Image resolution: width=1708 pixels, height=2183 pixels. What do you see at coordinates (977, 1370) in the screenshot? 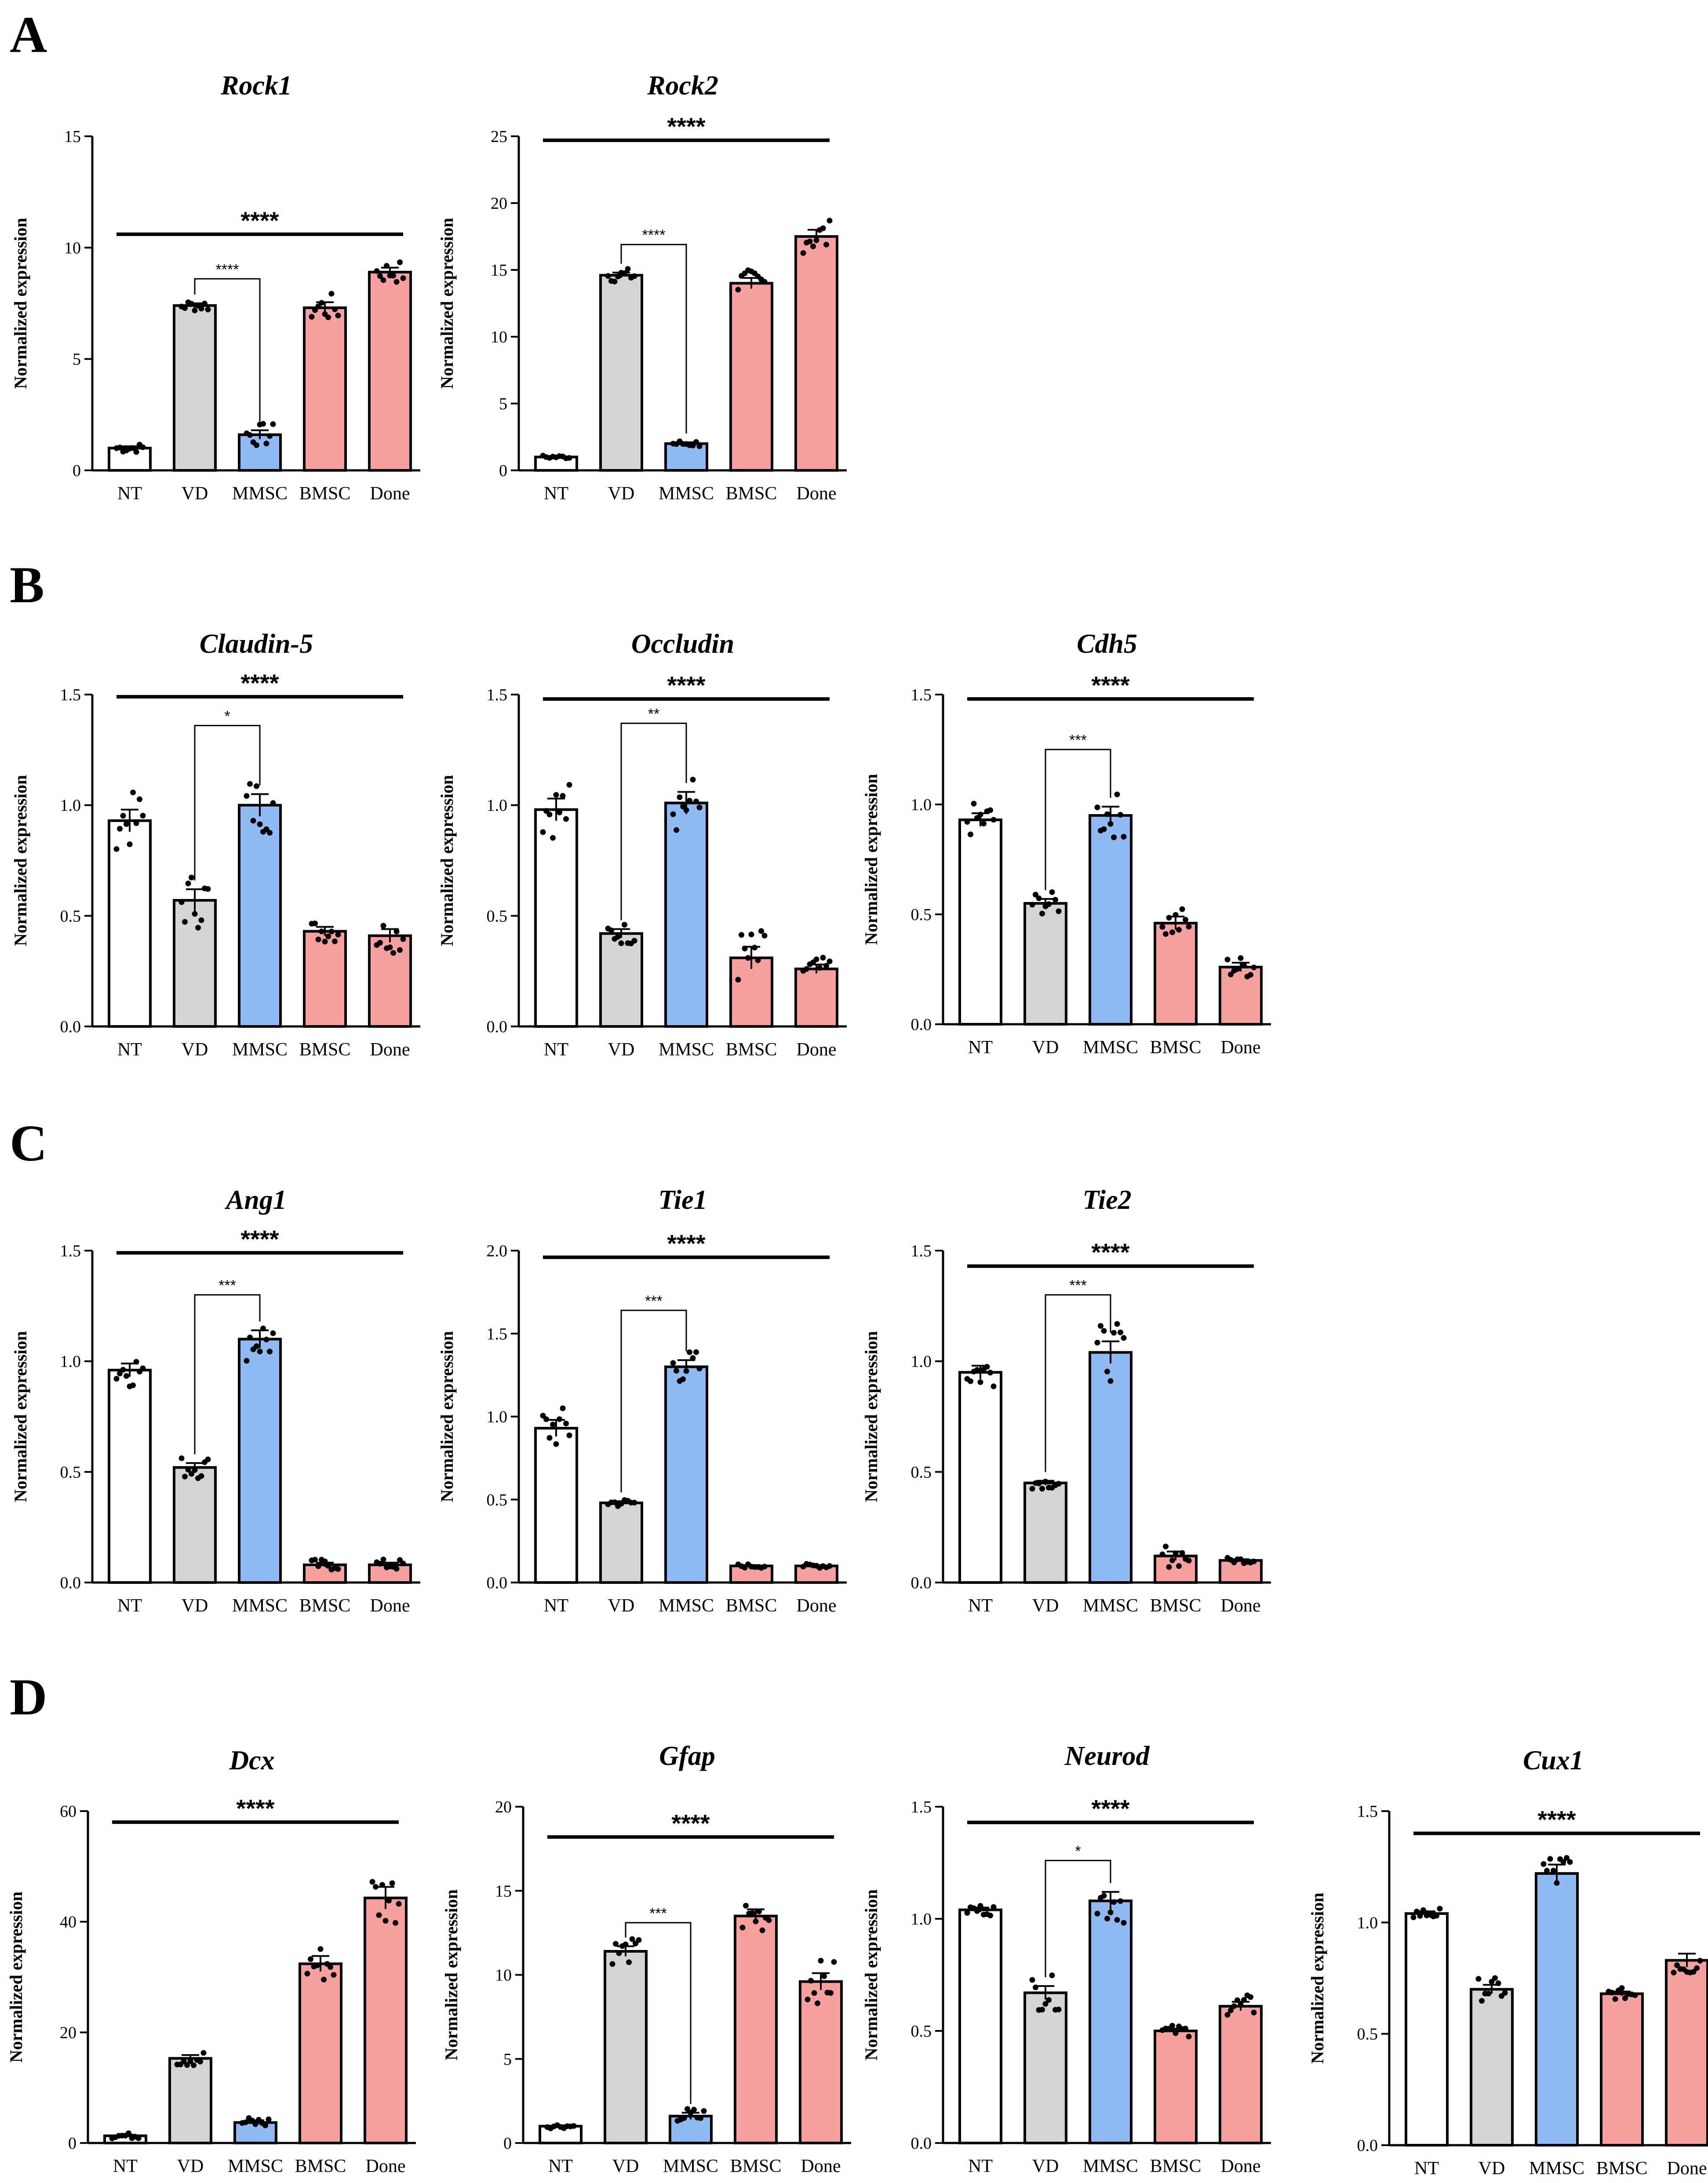
I see `sample-dot-tie2-nt` at bounding box center [977, 1370].